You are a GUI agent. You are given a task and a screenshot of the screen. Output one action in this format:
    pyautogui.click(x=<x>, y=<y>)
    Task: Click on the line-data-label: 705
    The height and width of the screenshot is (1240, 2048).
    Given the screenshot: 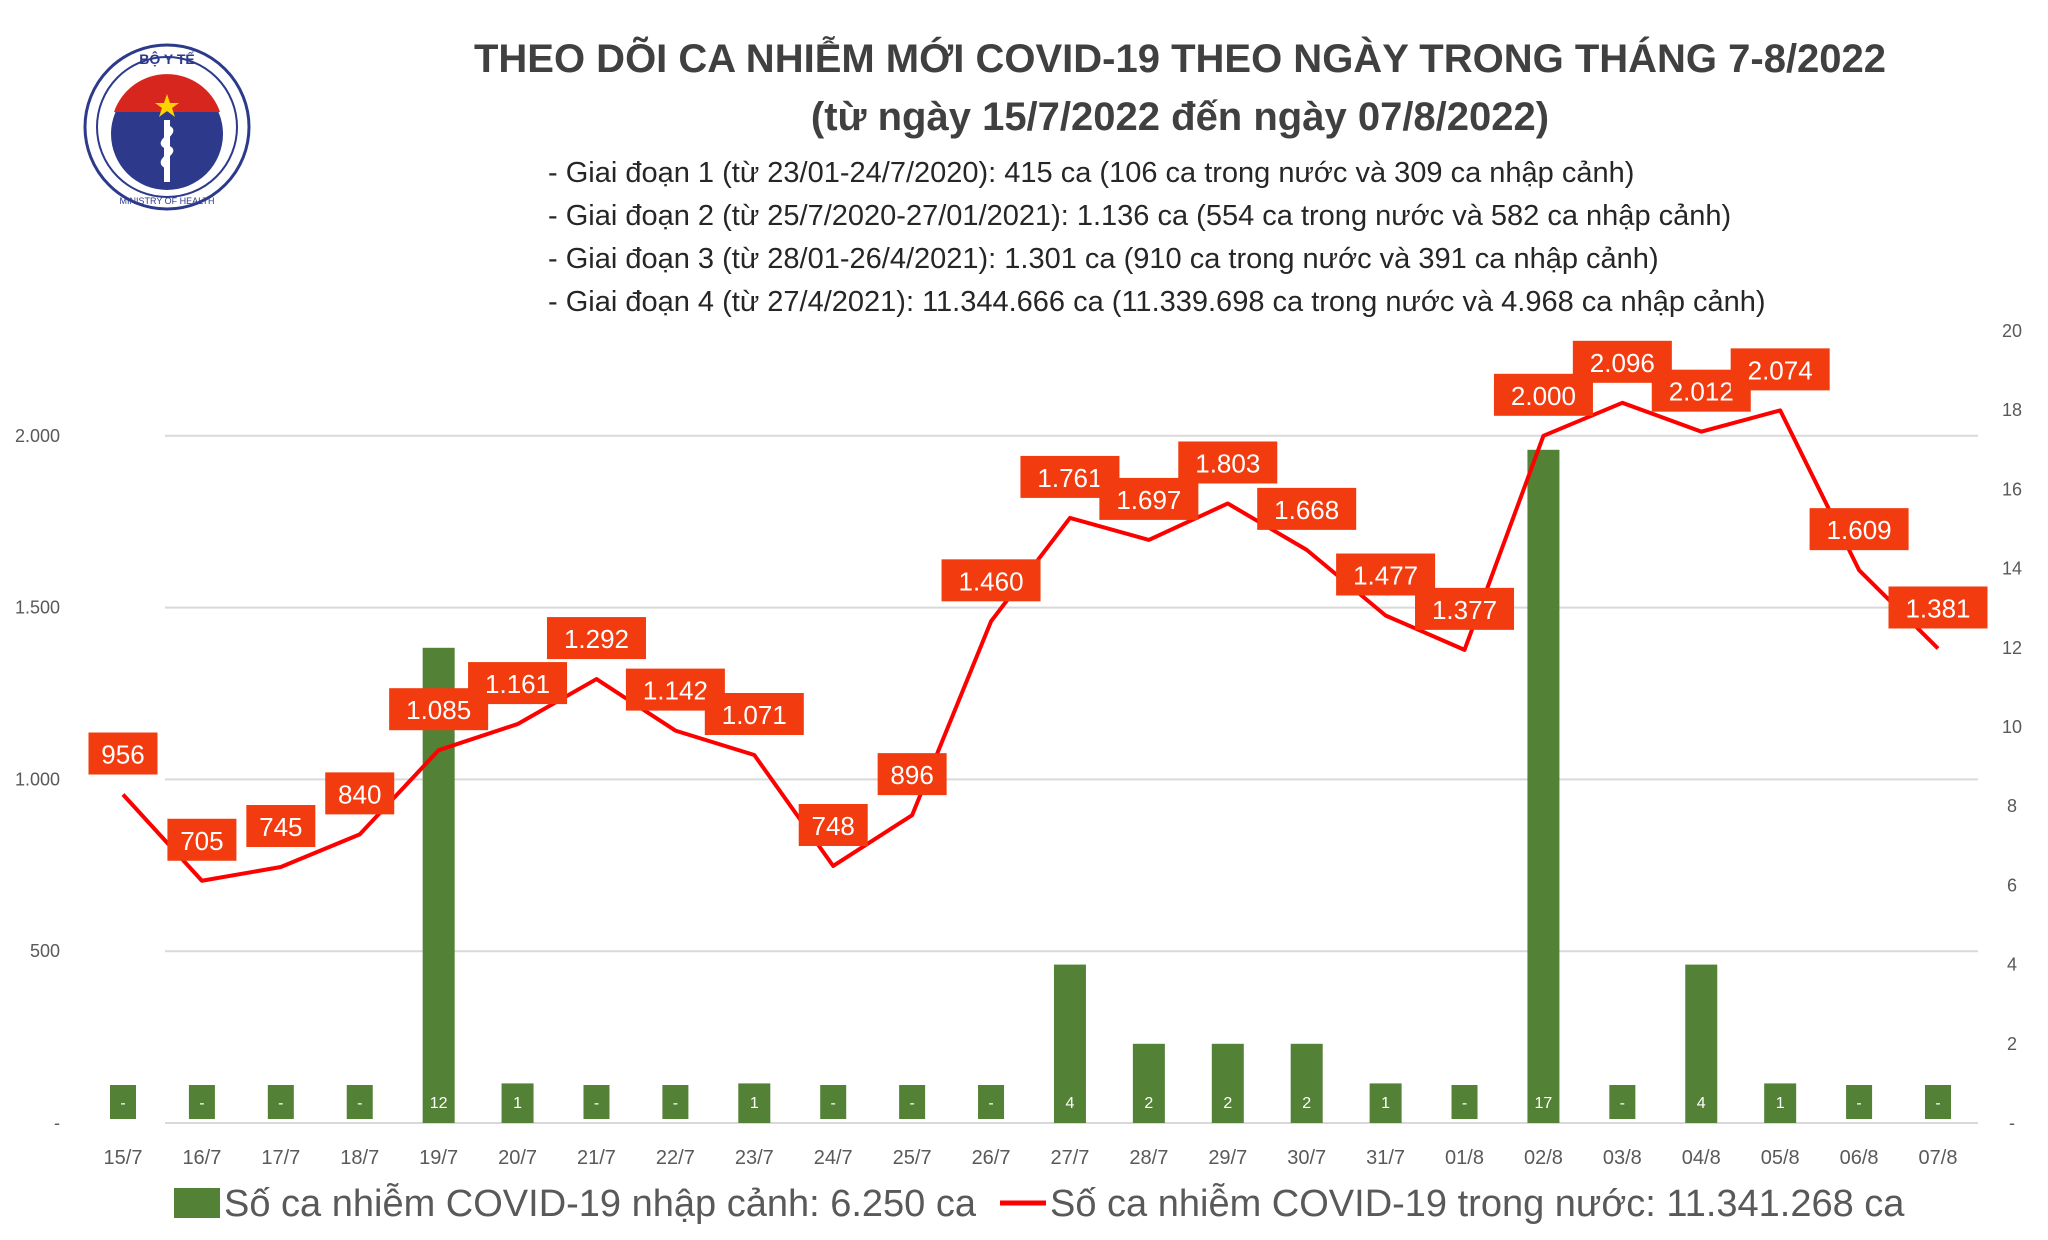 What is the action you would take?
    pyautogui.click(x=201, y=841)
    